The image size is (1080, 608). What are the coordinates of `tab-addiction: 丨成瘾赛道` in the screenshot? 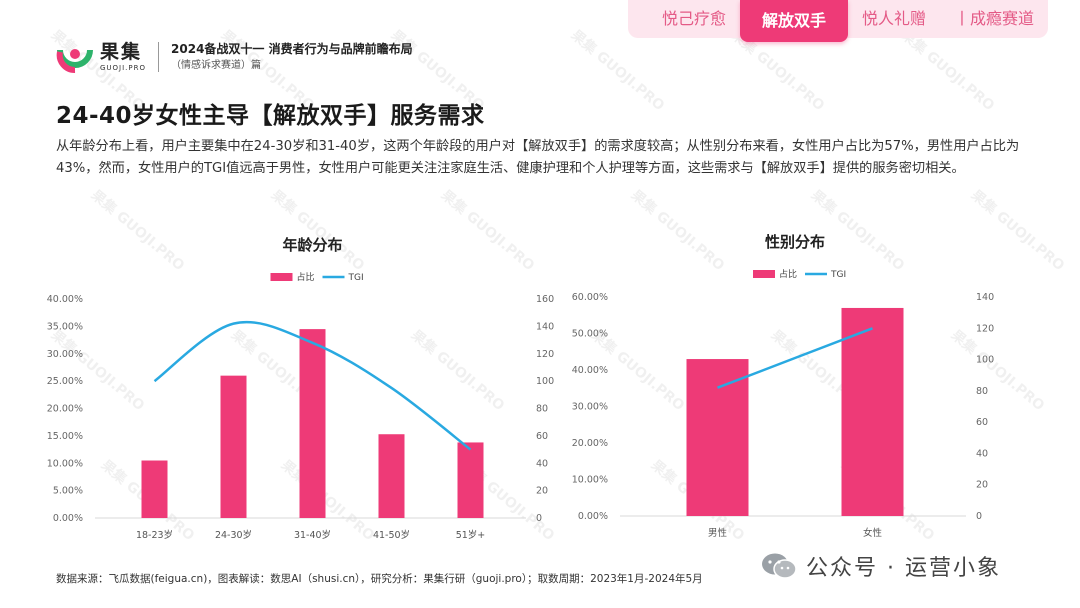 It's located at (993, 18).